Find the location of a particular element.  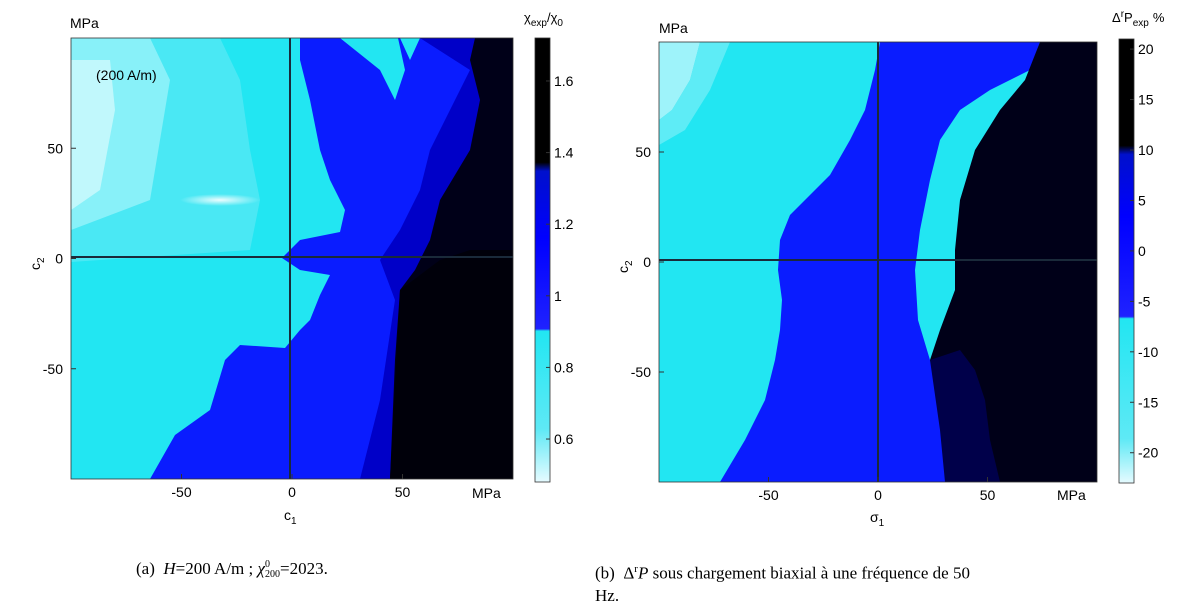

panel-b-colorbar-tick-label-2: 10 is located at coordinates (1146, 150).